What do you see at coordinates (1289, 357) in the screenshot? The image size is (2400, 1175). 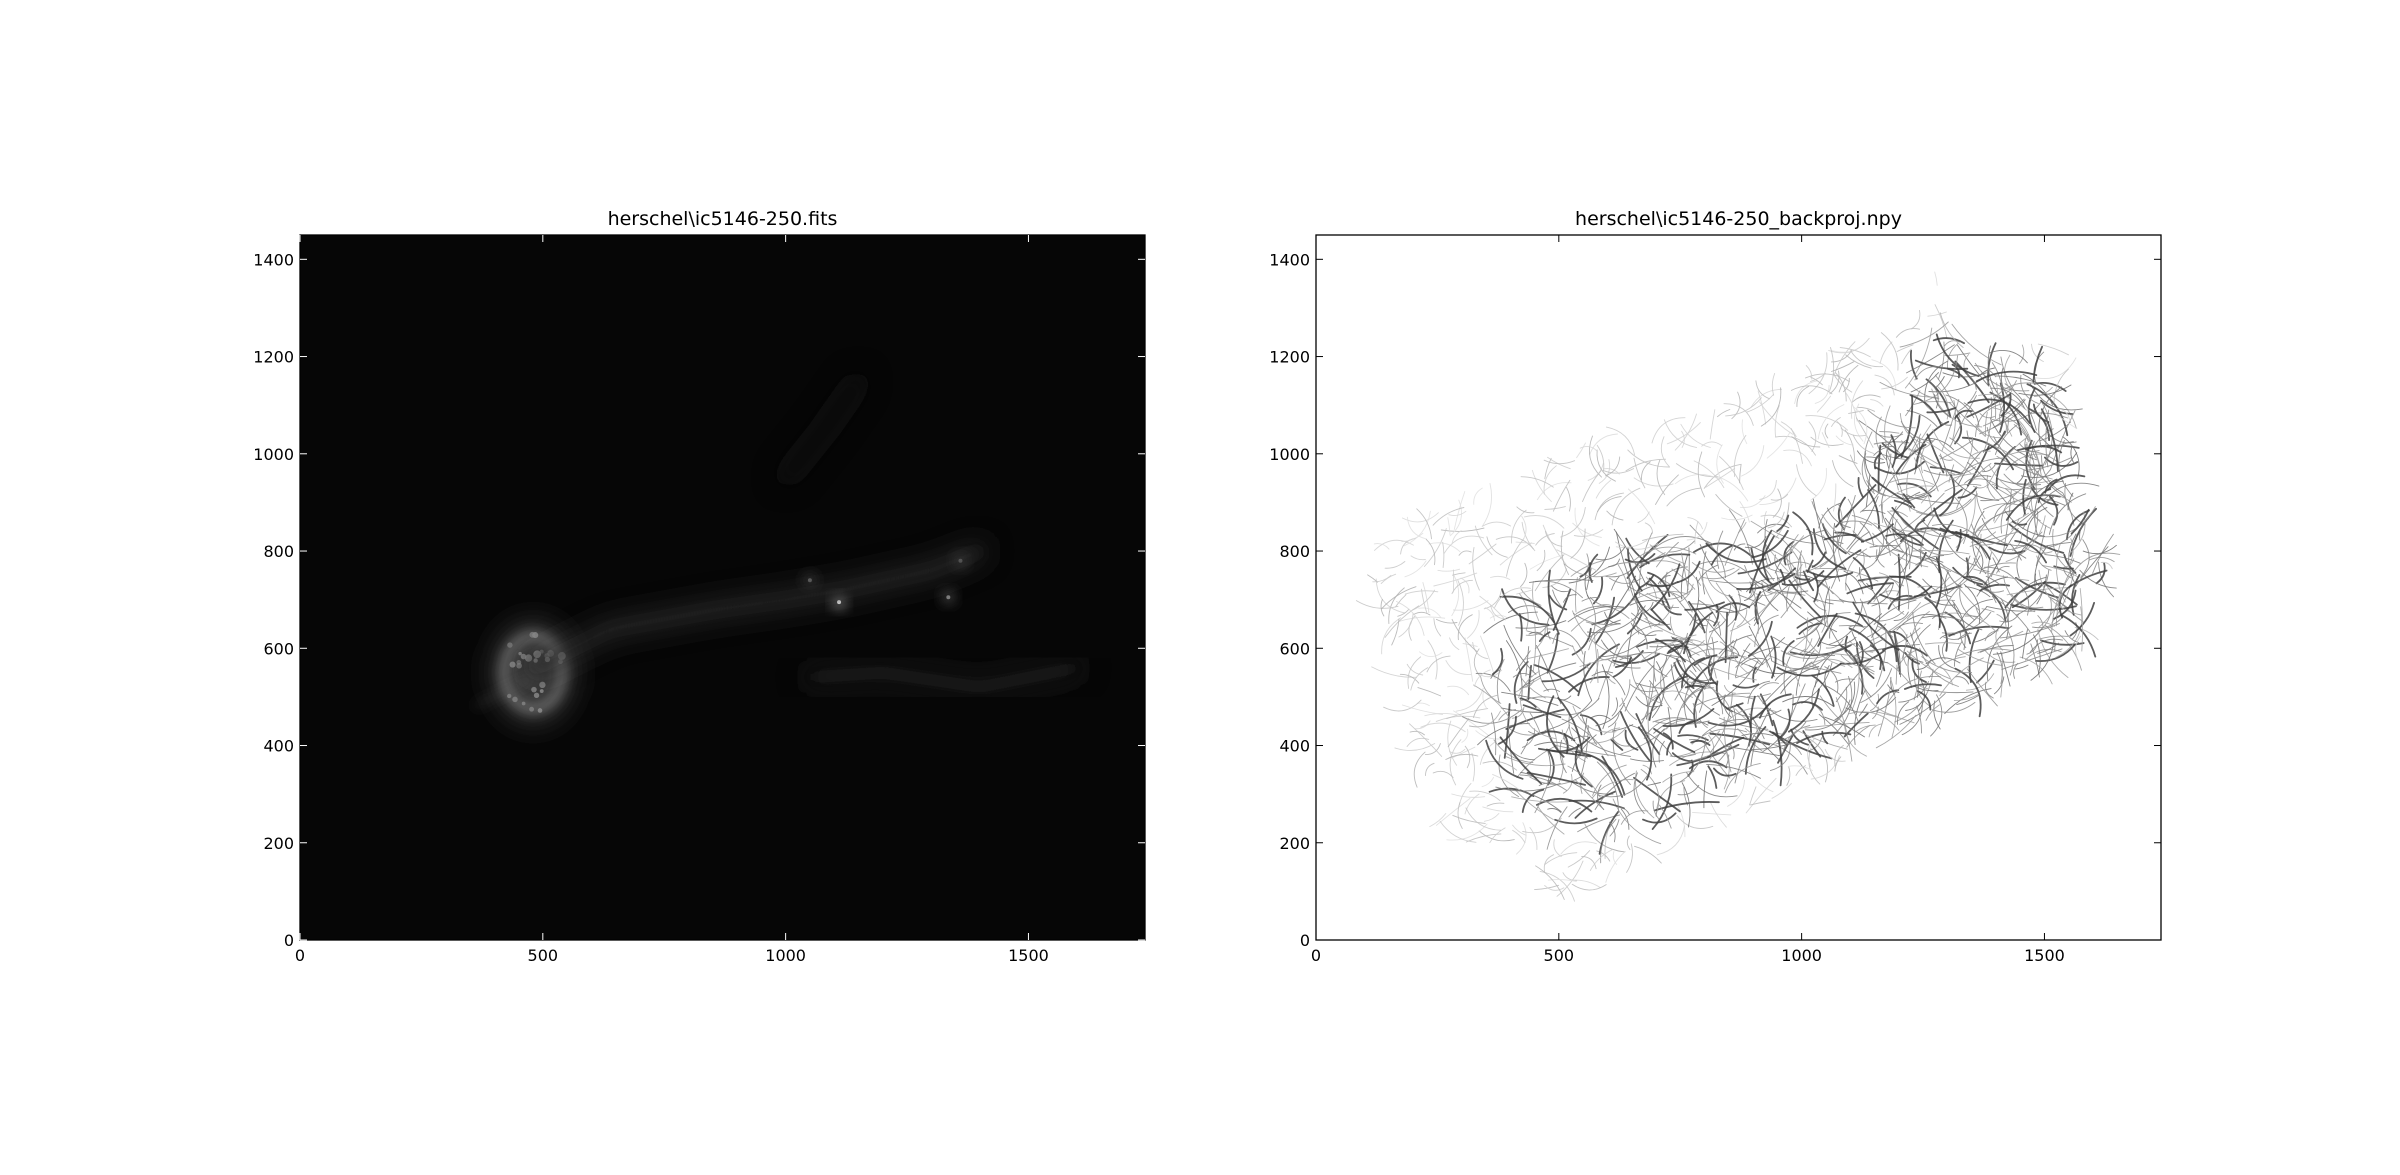 I see `y-tick-label: 1200` at bounding box center [1289, 357].